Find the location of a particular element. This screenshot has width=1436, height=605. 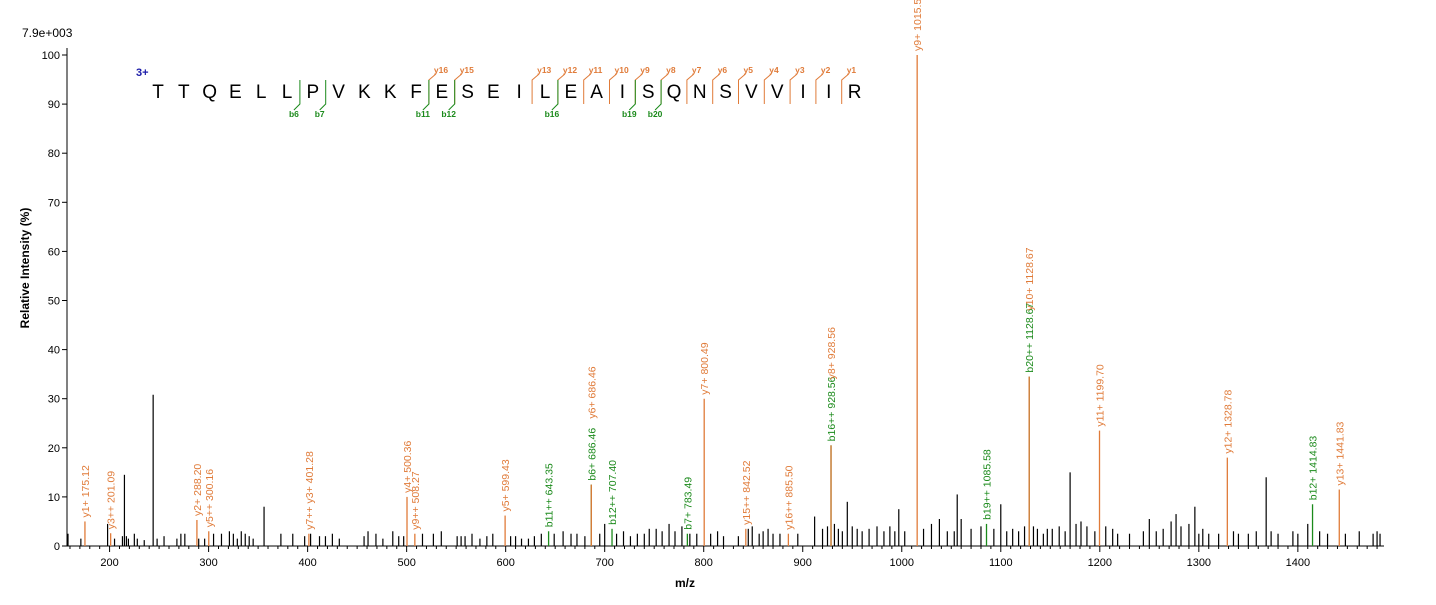

y-tick-label: 100 is located at coordinates (51, 56).